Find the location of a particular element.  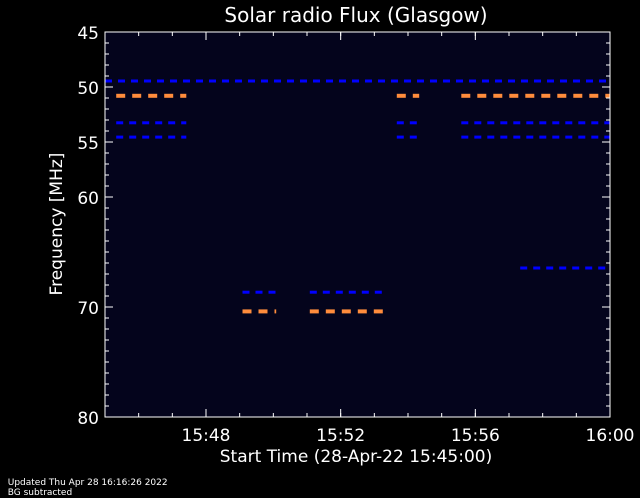

background-note: BG subtracted is located at coordinates (40, 493).